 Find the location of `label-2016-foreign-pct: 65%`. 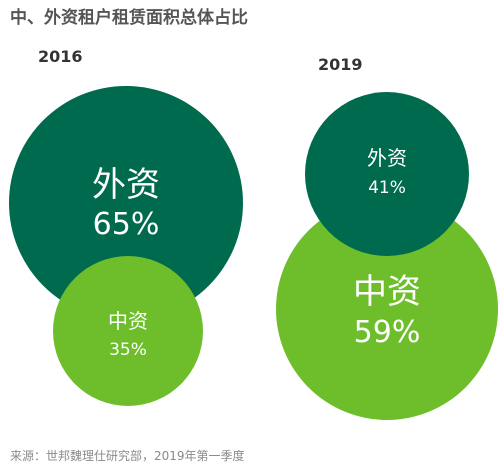

label-2016-foreign-pct: 65% is located at coordinates (126, 224).